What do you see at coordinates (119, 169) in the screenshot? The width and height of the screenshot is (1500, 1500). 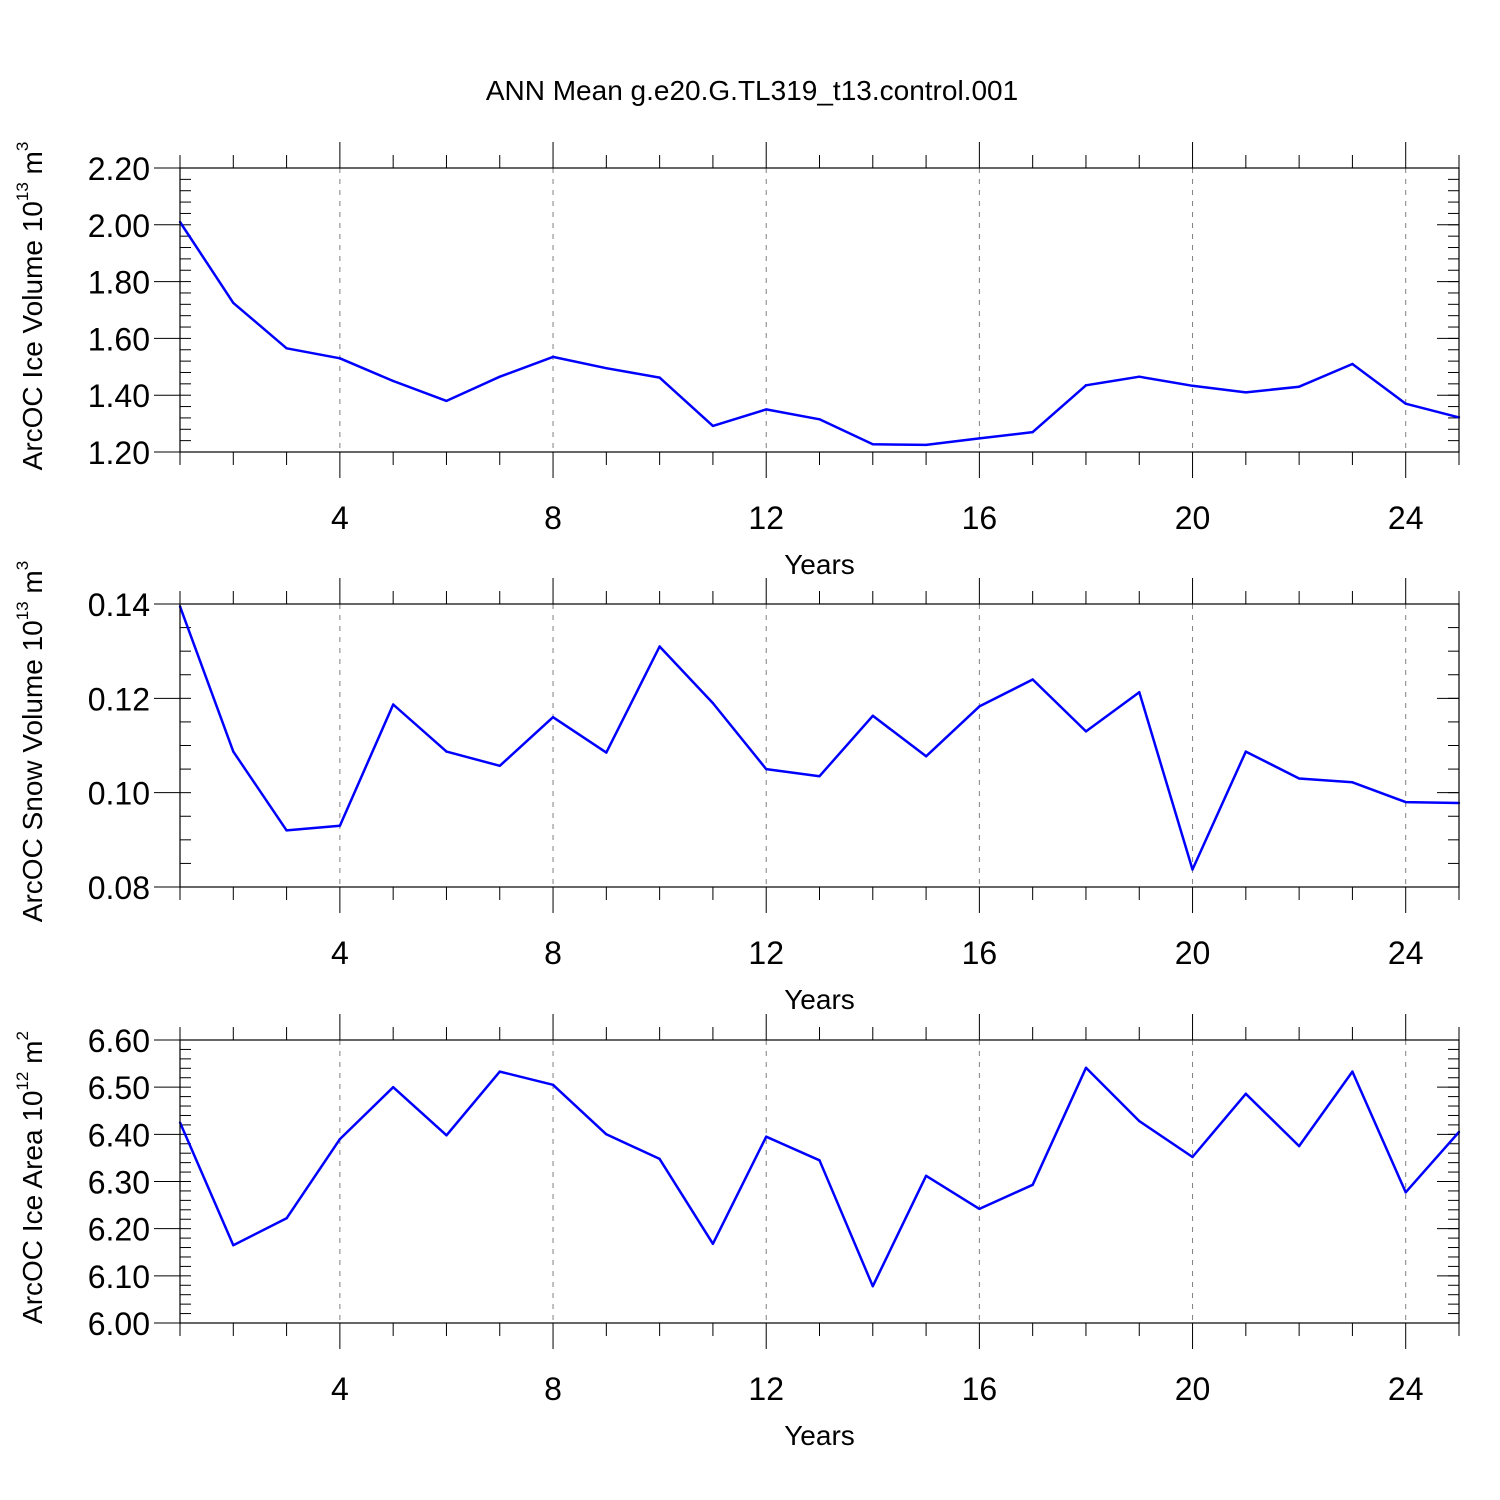 I see `y-tick-label: 2.20` at bounding box center [119, 169].